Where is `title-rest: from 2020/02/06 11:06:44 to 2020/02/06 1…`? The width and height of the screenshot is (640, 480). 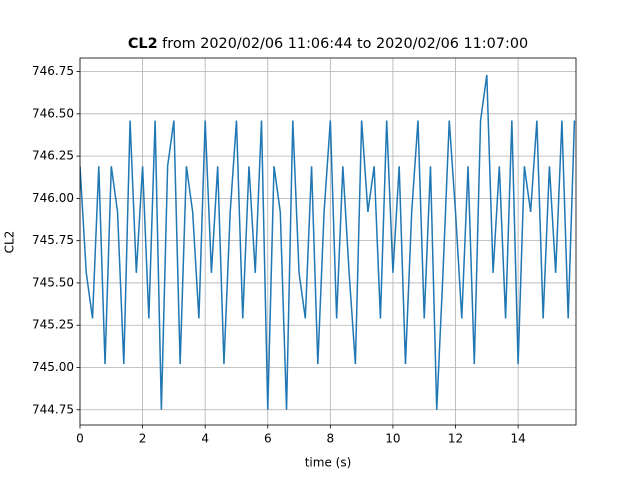 title-rest: from 2020/02/06 11:06:44 to 2020/02/06 1… is located at coordinates (345, 44).